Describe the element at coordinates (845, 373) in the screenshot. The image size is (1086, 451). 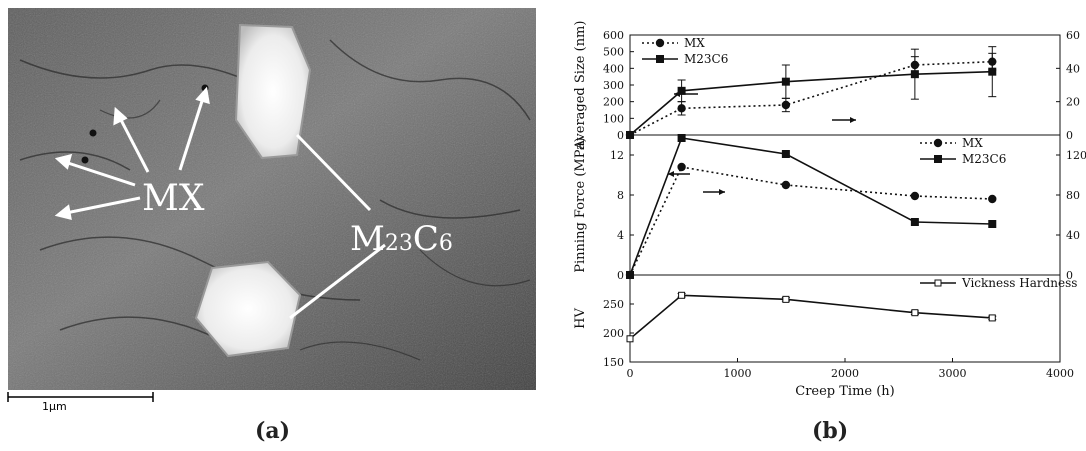
I see `x-tick-label: 2000` at that location.